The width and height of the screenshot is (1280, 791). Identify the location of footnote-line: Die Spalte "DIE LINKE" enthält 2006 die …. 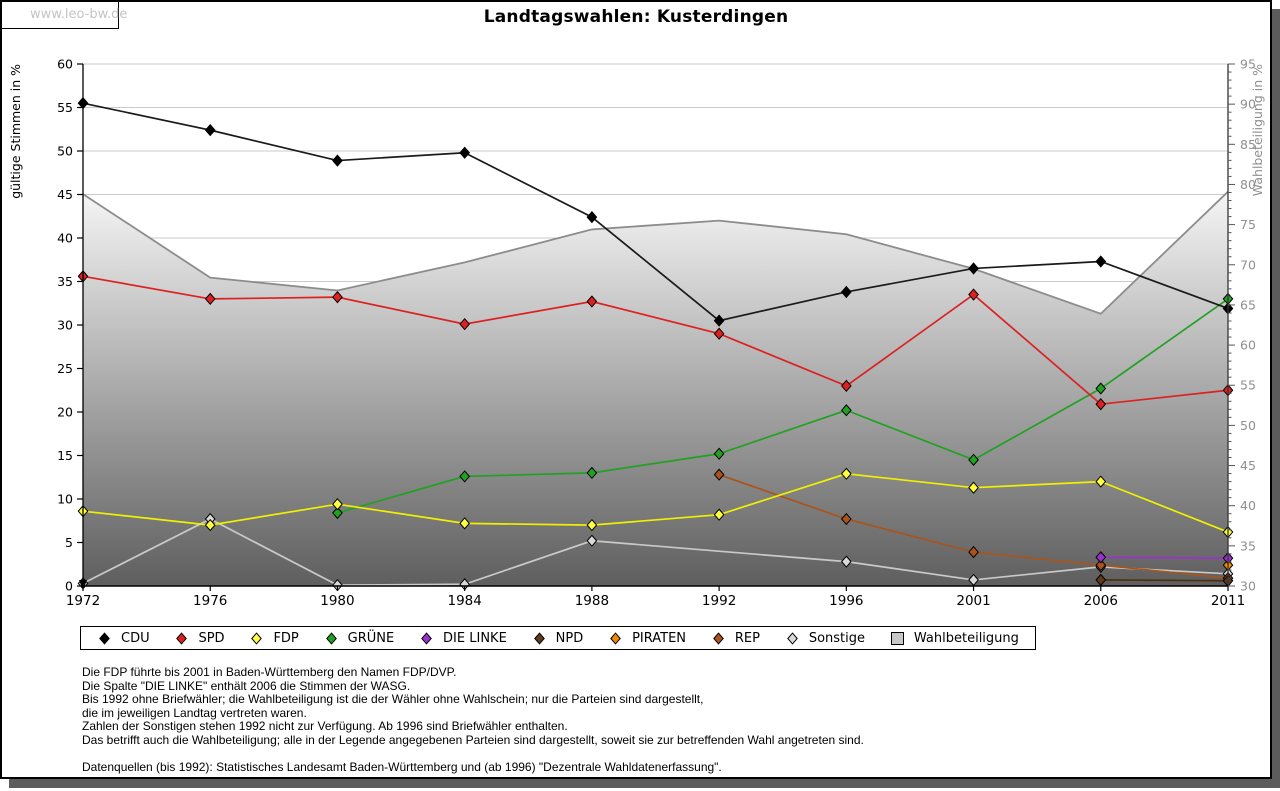
(246, 685).